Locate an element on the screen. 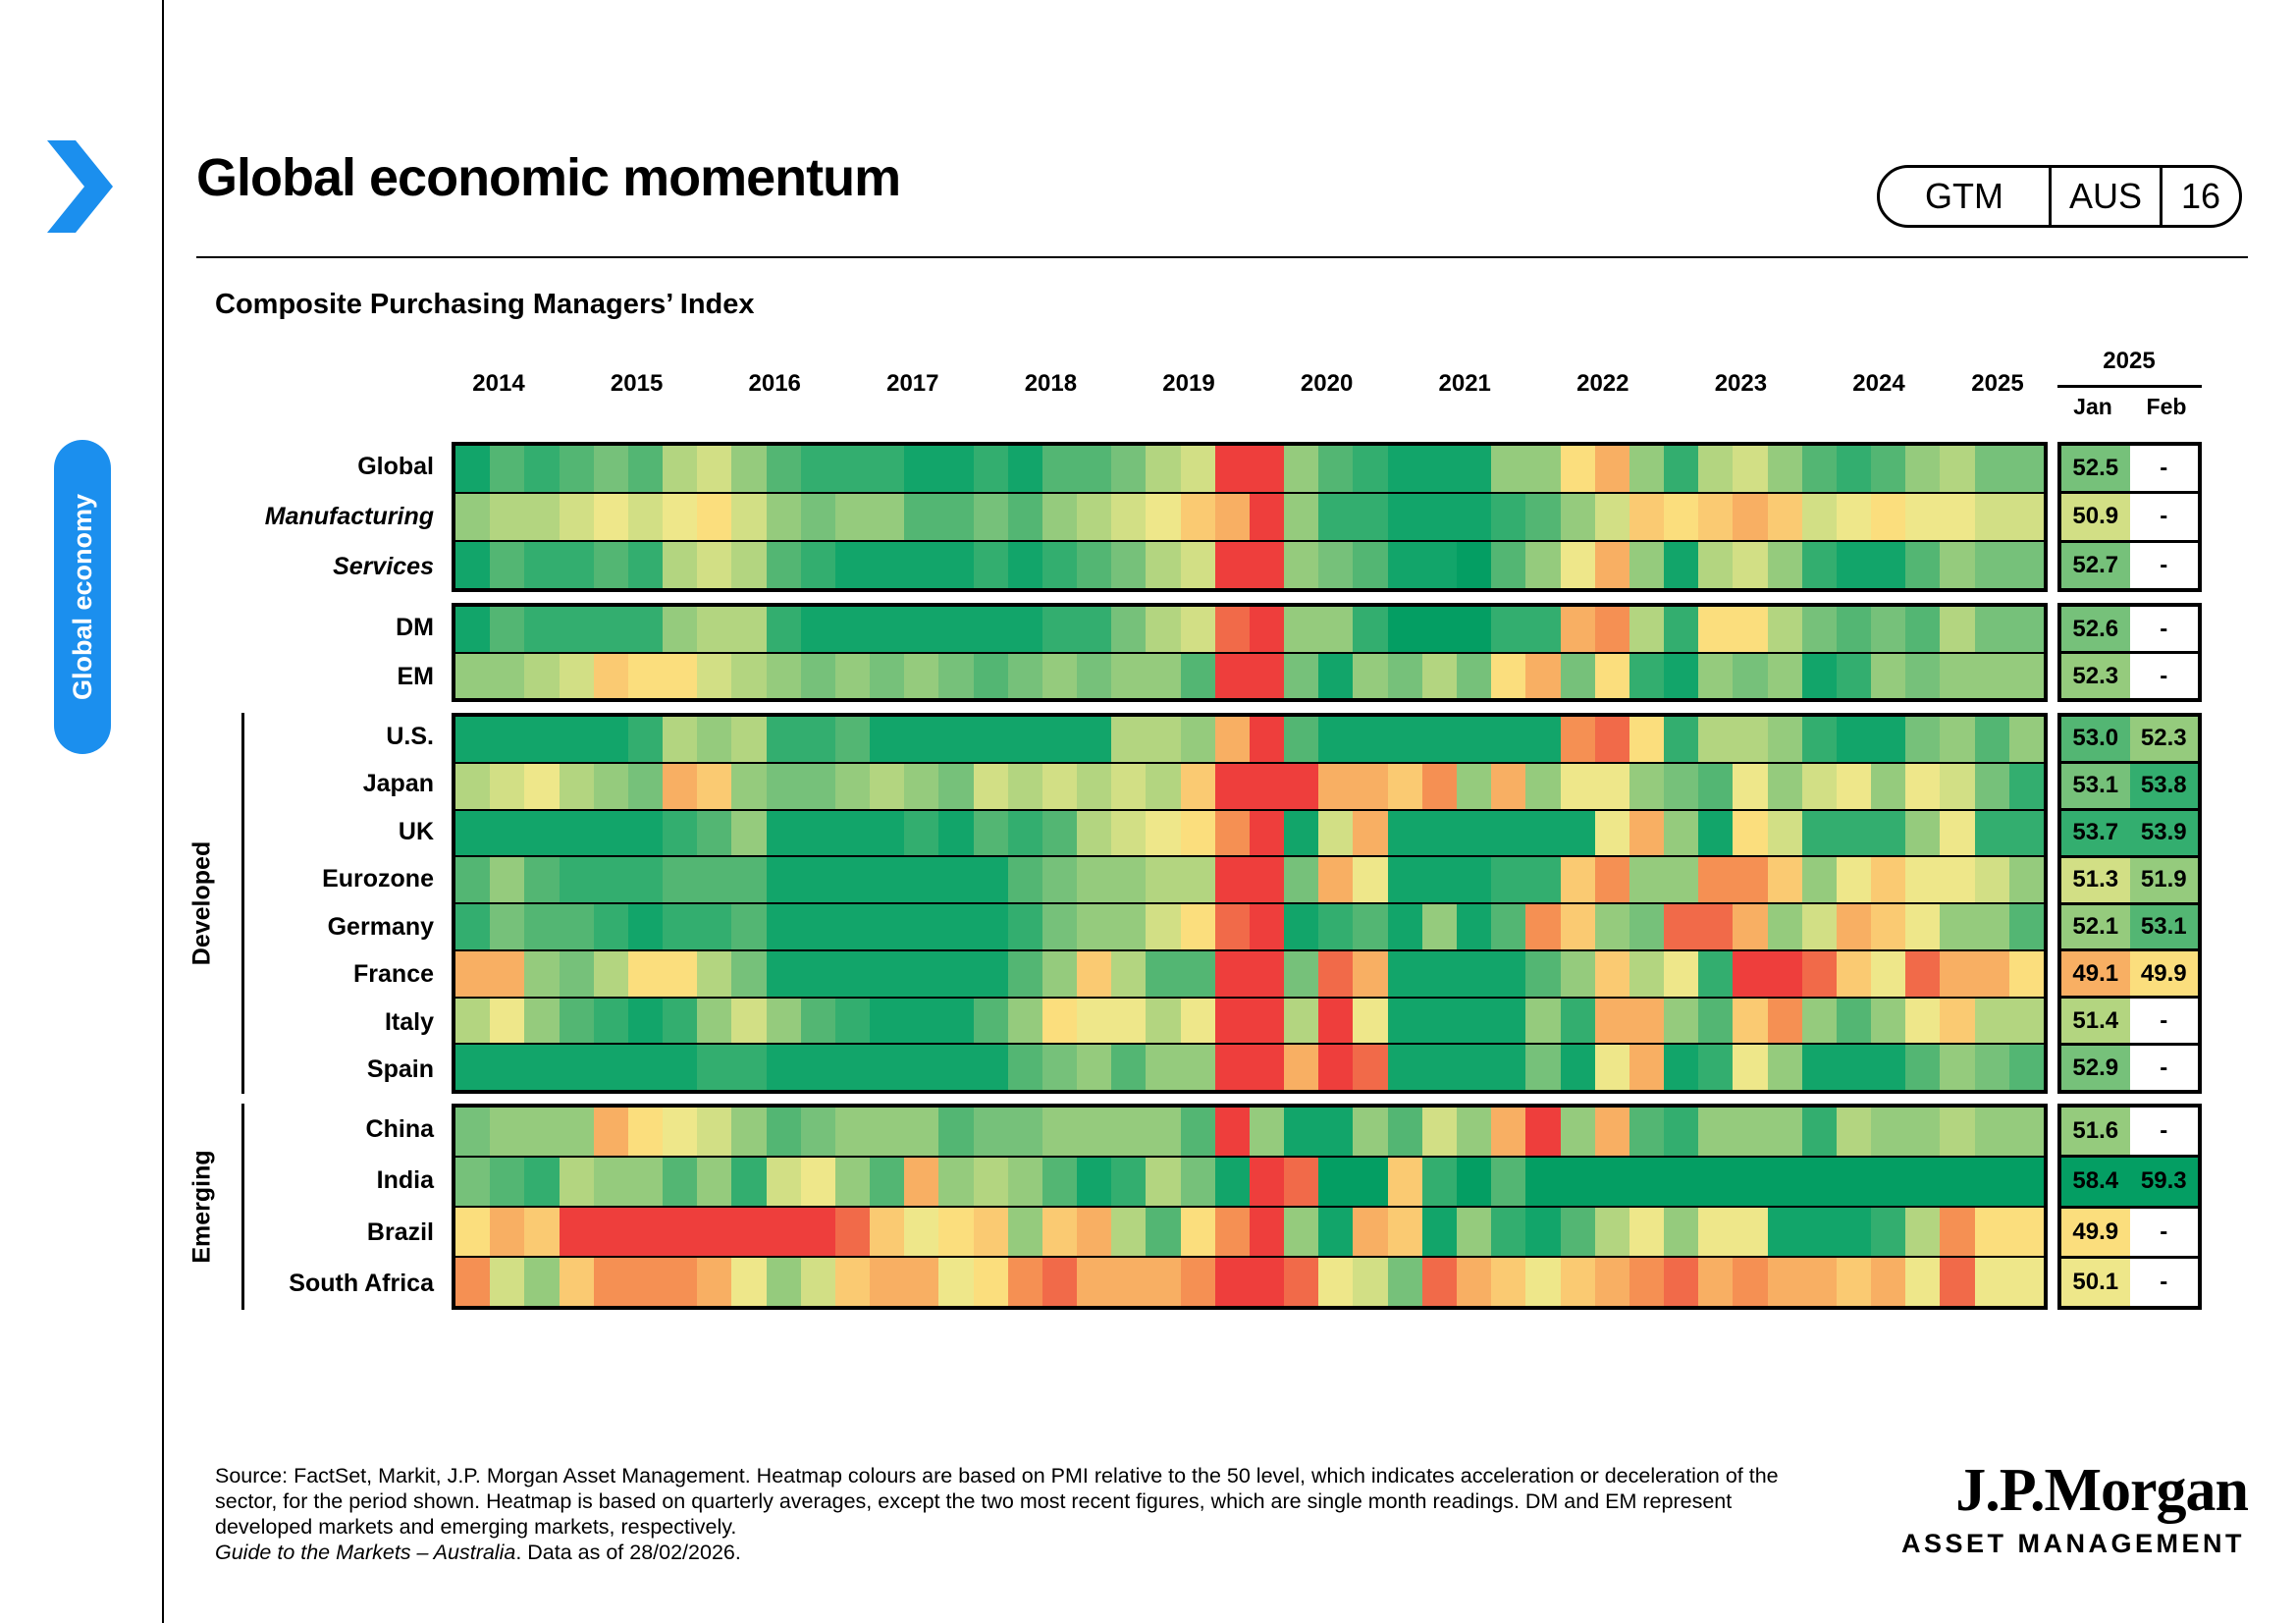 The image size is (2296, 1623). heatmap-row-spain is located at coordinates (1249, 1066).